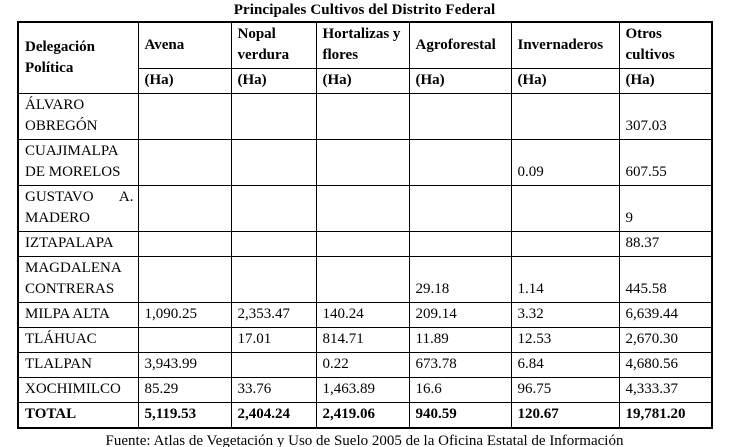 This screenshot has width=731, height=447. Describe the element at coordinates (78, 208) in the screenshot. I see `delegacion-name-cell: GUSTAVO A. MADERO` at that location.